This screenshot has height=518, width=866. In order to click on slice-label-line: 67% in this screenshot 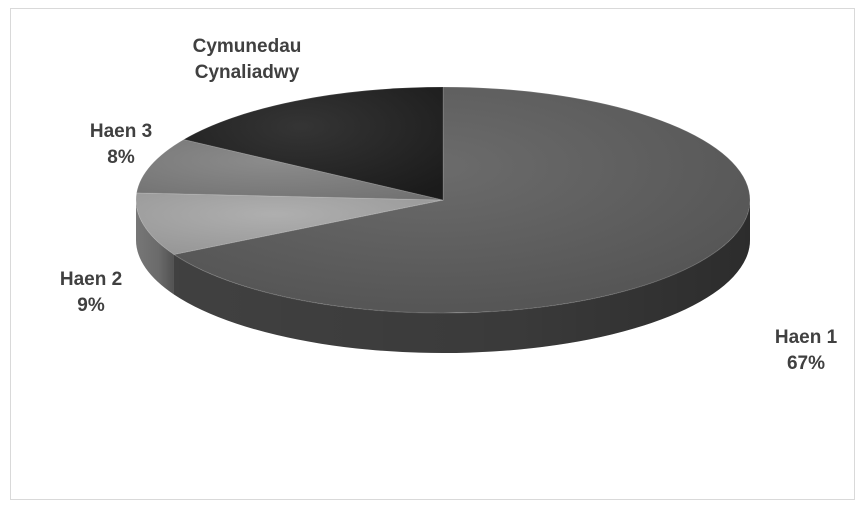, I will do `click(806, 363)`.